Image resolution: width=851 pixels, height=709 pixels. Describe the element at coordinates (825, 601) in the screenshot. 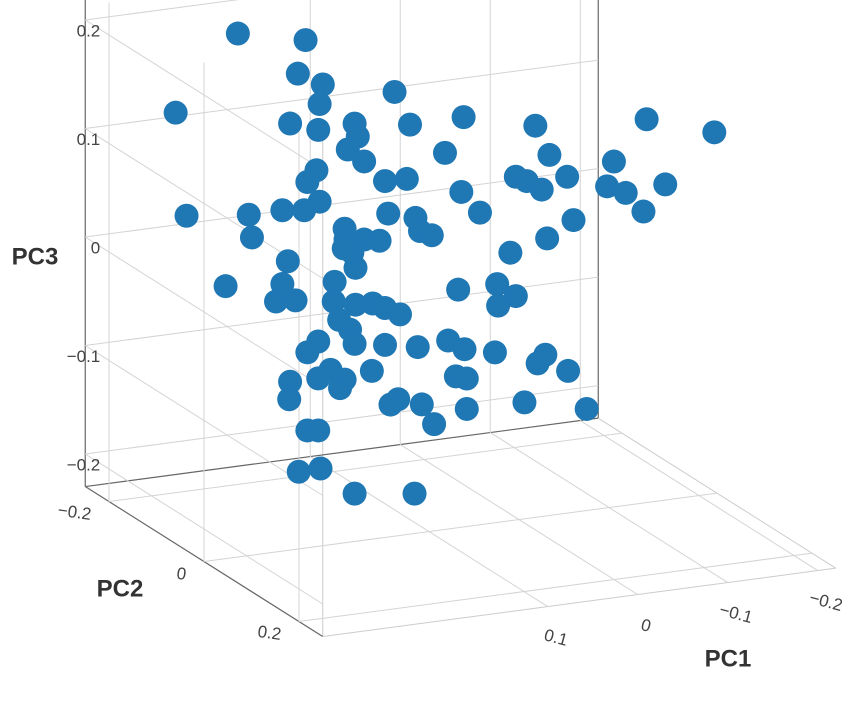

I see `x-tick-label: −0.2` at that location.